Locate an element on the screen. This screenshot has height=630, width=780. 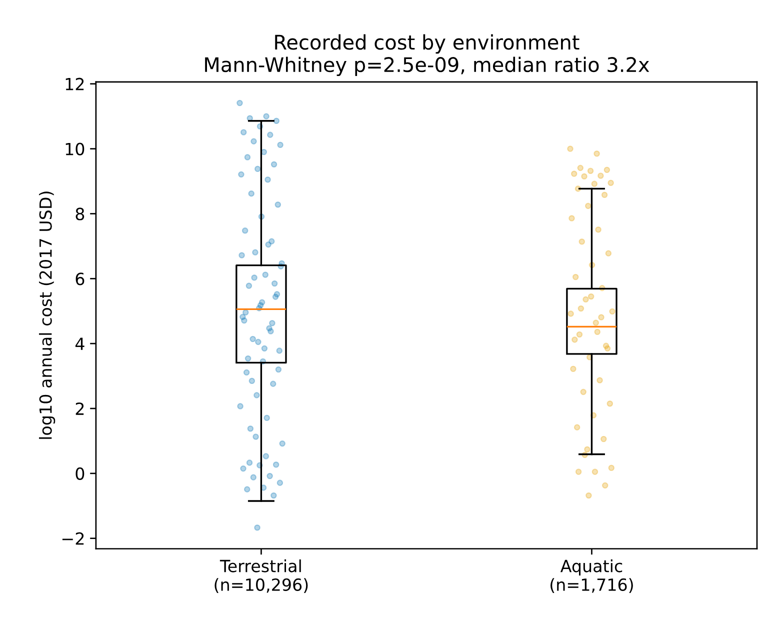
y-tick-label: 6 is located at coordinates (80, 279).